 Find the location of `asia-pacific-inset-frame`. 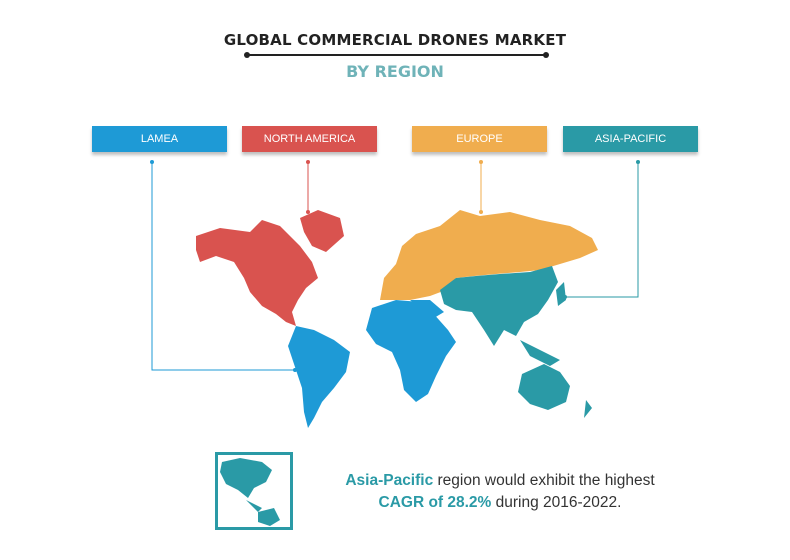

asia-pacific-inset-frame is located at coordinates (254, 491).